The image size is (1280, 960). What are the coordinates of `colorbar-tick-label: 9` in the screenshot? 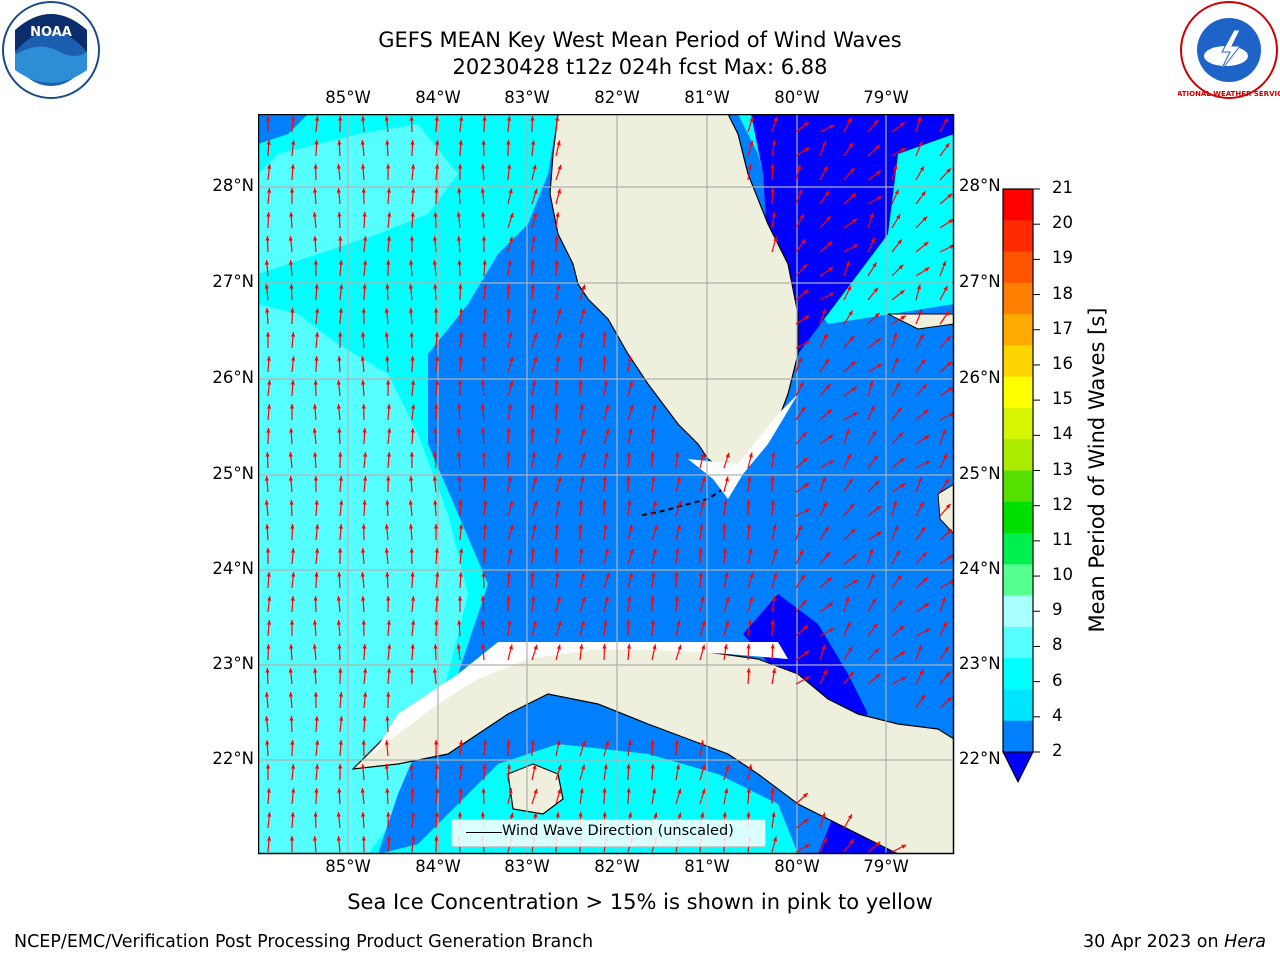 It's located at (1057, 610).